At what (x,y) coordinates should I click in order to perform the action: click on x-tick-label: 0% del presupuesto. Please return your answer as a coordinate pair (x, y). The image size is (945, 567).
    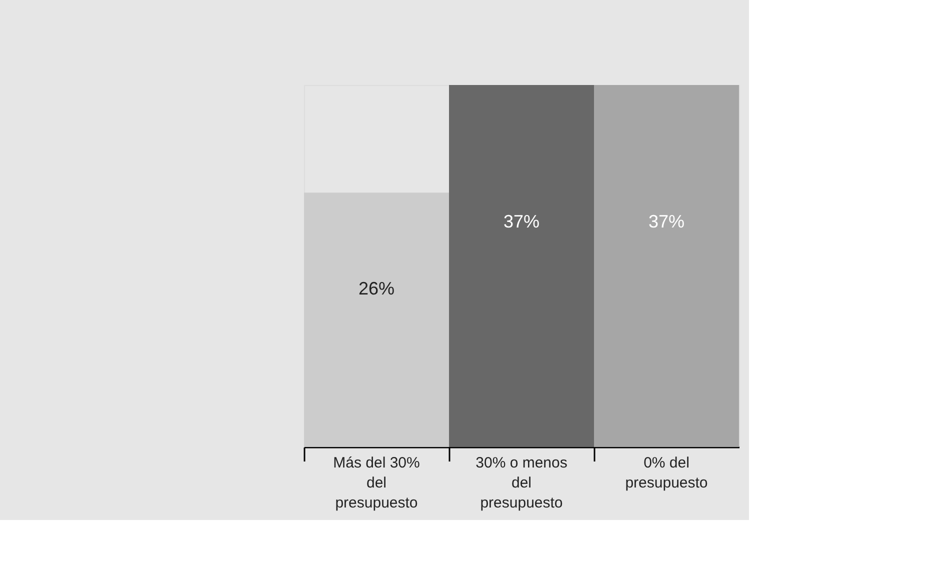
    Looking at the image, I should click on (666, 473).